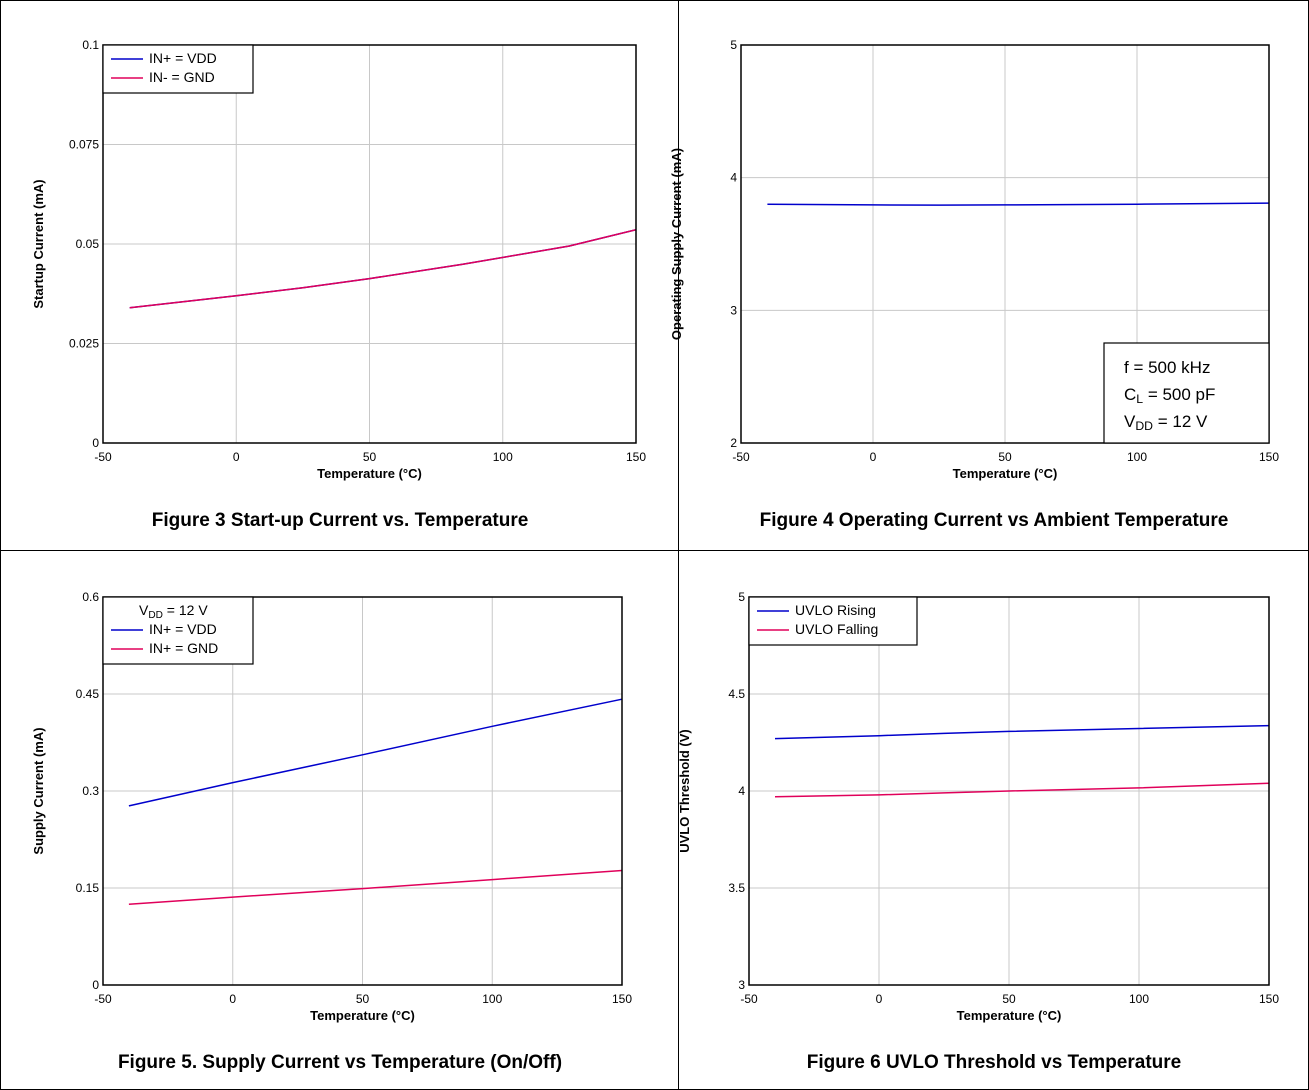  What do you see at coordinates (90, 791) in the screenshot?
I see `y-tick-label: 0.3` at bounding box center [90, 791].